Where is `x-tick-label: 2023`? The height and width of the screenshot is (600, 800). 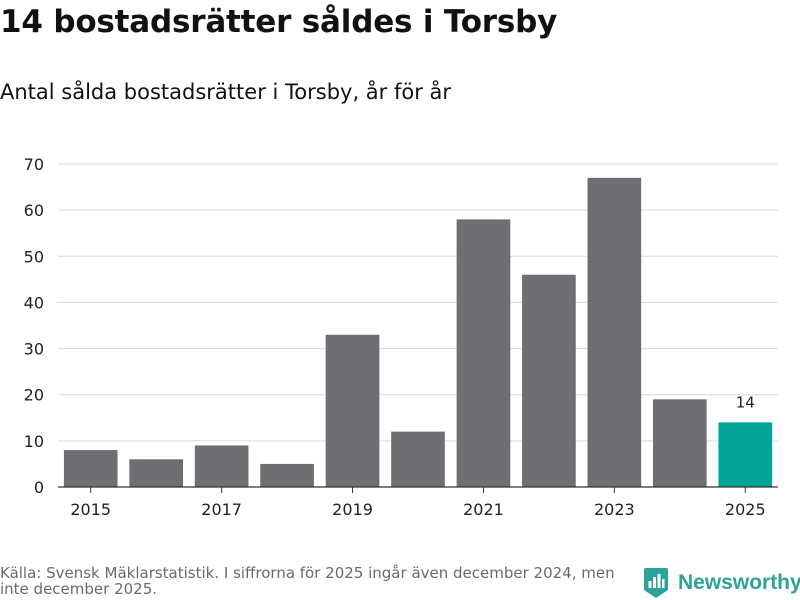
x-tick-label: 2023 is located at coordinates (614, 509).